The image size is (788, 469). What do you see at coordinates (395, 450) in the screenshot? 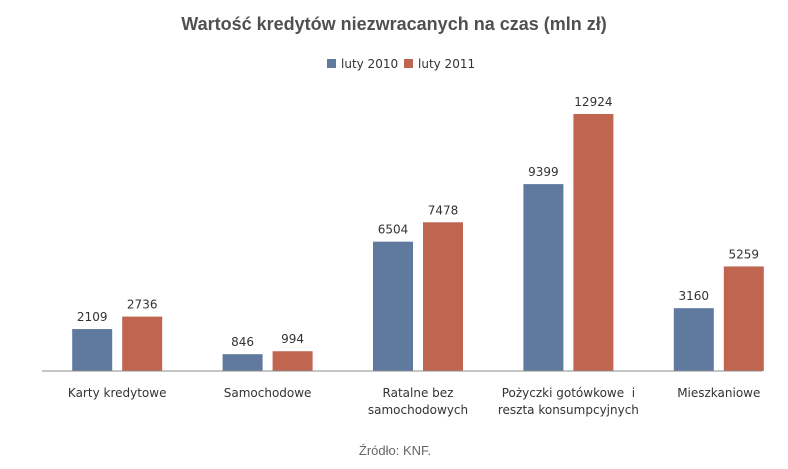
I see `source-note: Źródło: KNF.` at bounding box center [395, 450].